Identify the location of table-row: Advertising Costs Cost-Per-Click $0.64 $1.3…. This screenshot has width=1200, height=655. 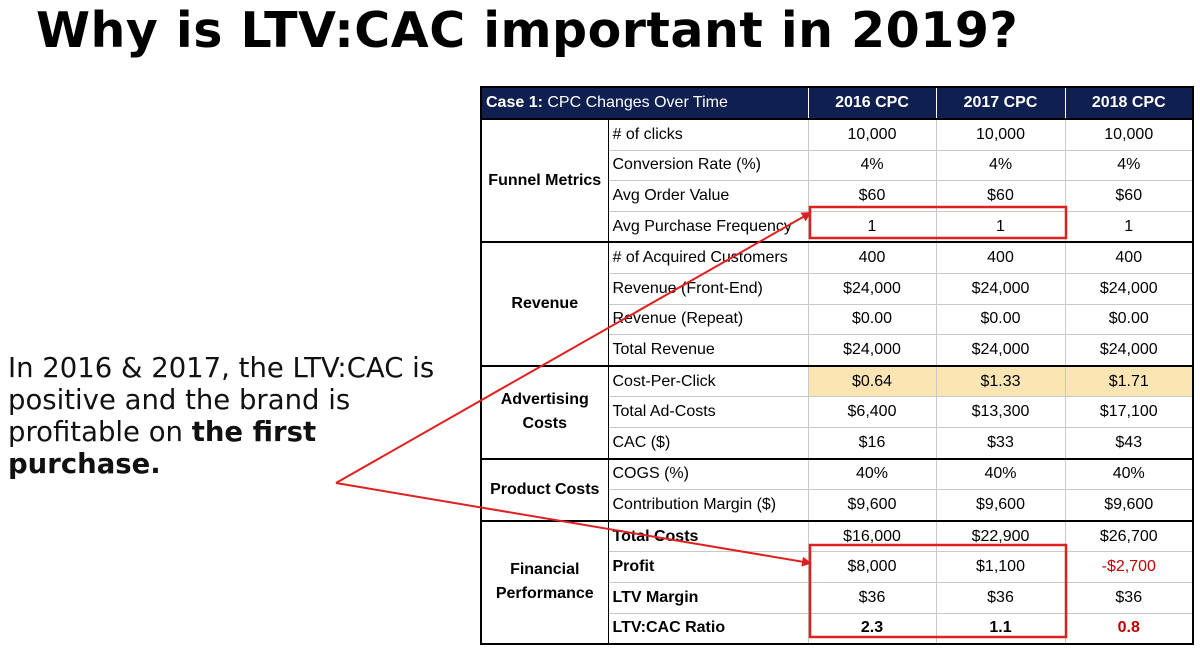
(837, 412).